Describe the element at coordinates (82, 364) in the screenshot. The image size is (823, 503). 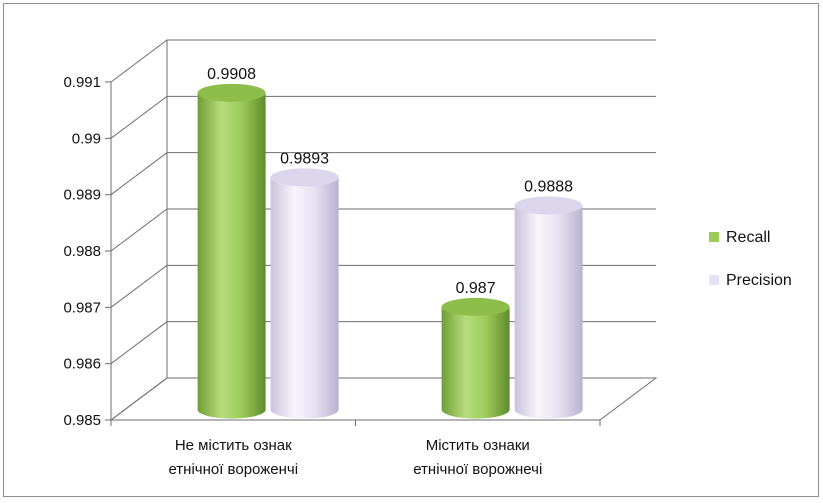
I see `y-tick-label: 0.986` at that location.